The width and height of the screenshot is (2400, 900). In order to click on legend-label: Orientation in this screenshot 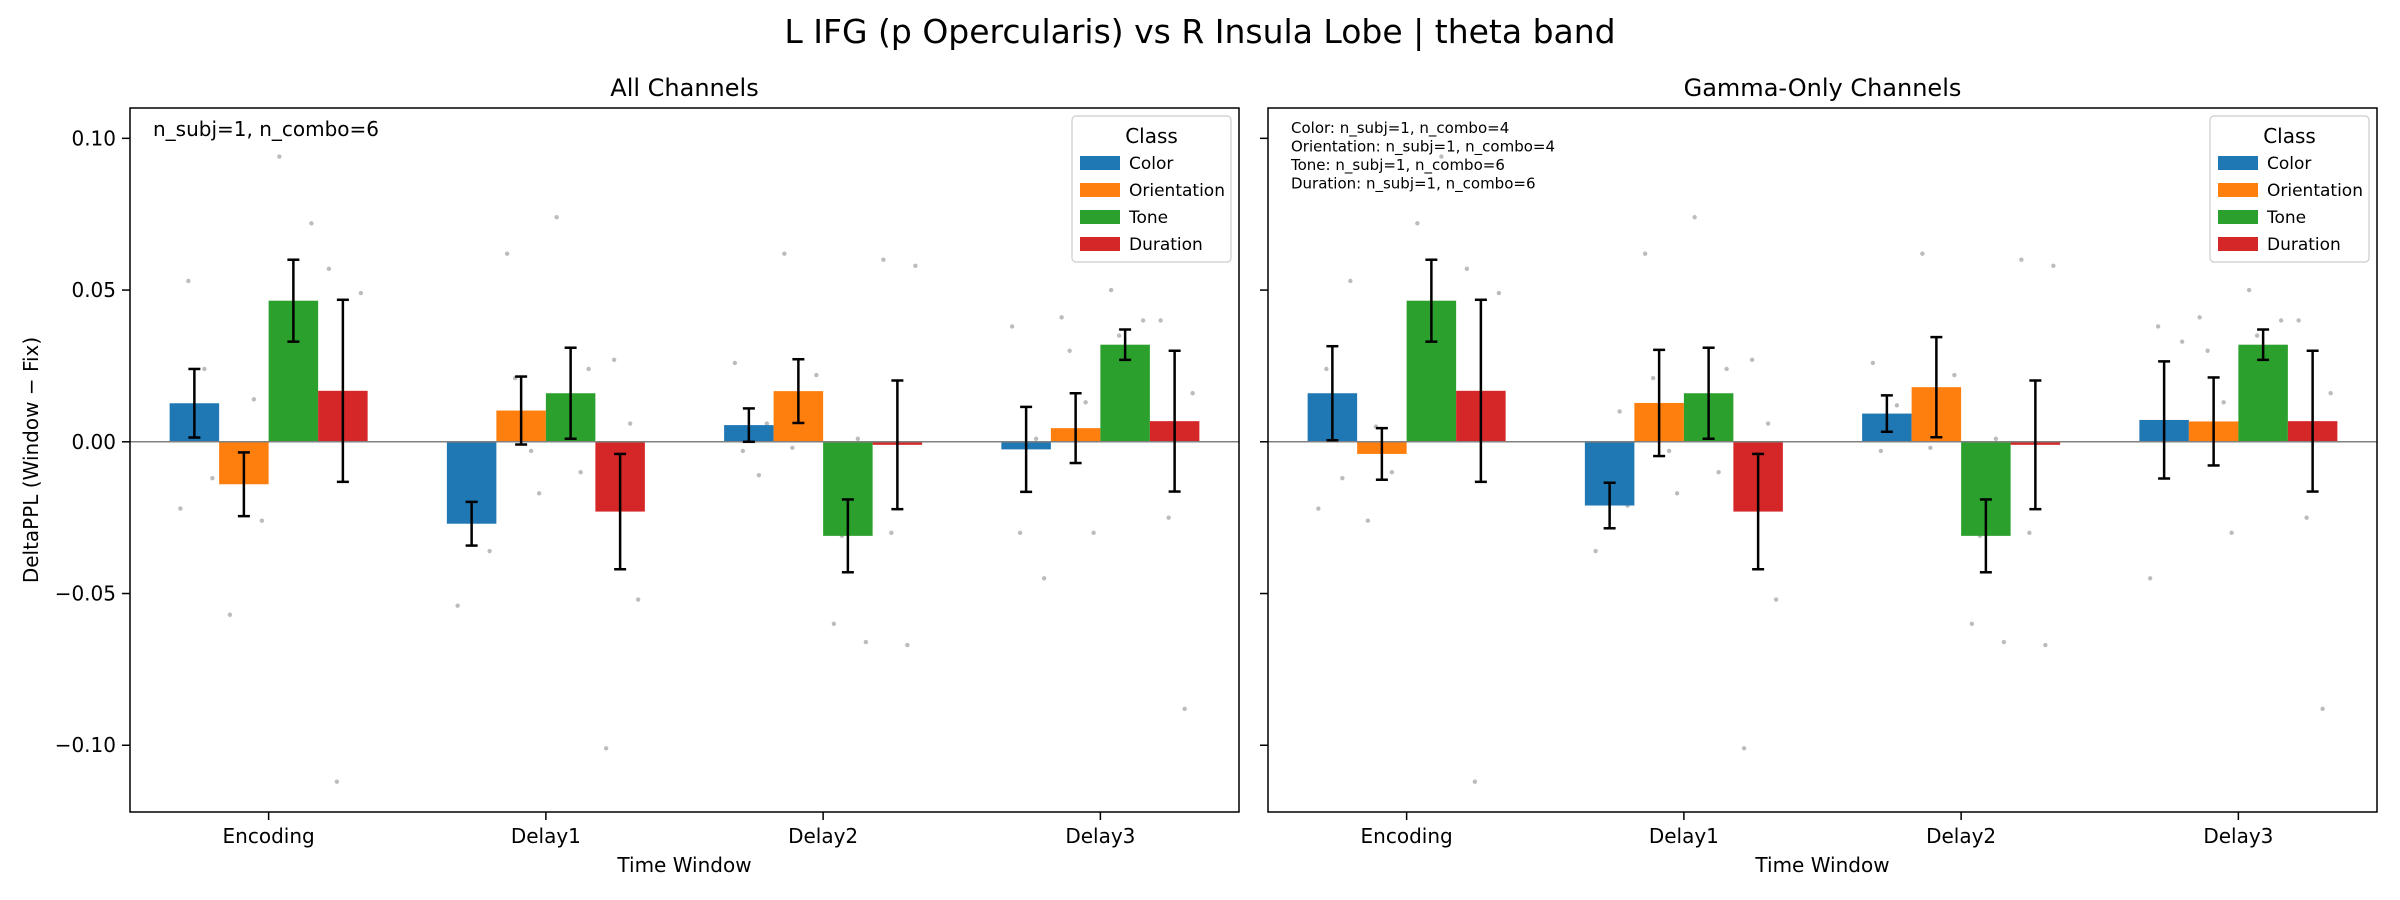, I will do `click(1177, 191)`.